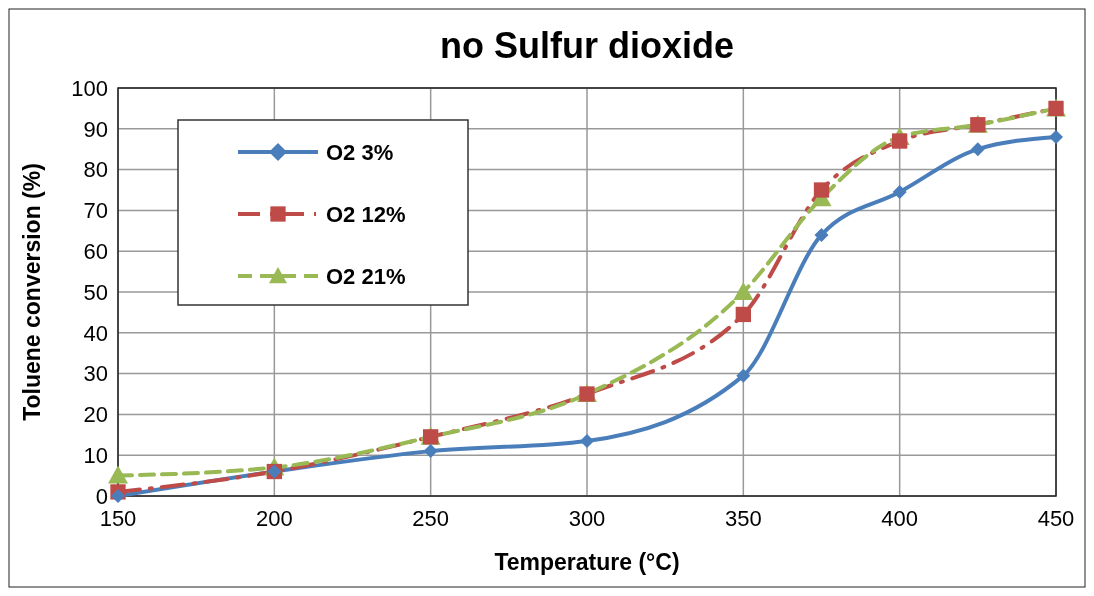 Image resolution: width=1094 pixels, height=596 pixels. Describe the element at coordinates (431, 518) in the screenshot. I see `x-tick-label: 250` at that location.